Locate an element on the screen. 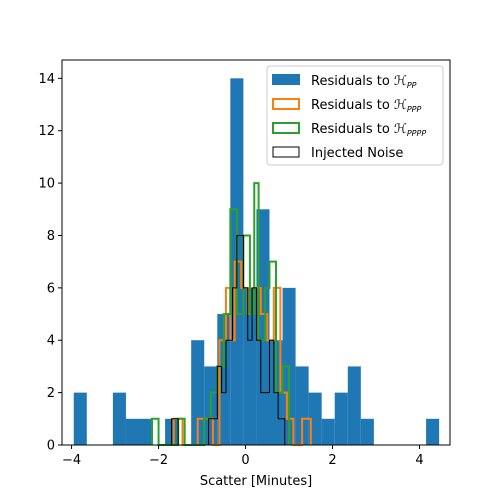  y-tick-label: 10 is located at coordinates (46, 184).